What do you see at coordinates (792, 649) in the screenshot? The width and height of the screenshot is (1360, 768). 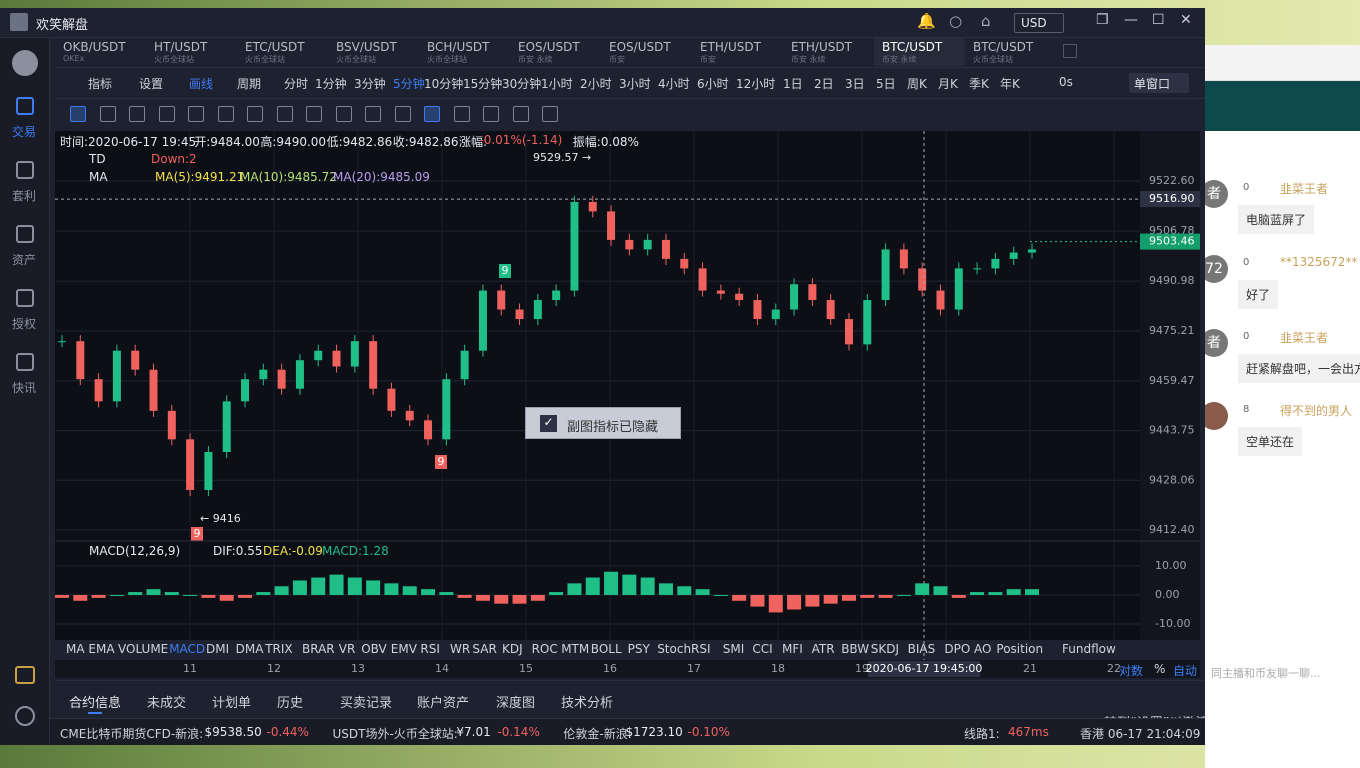 I see `indicator-tab: MFI` at bounding box center [792, 649].